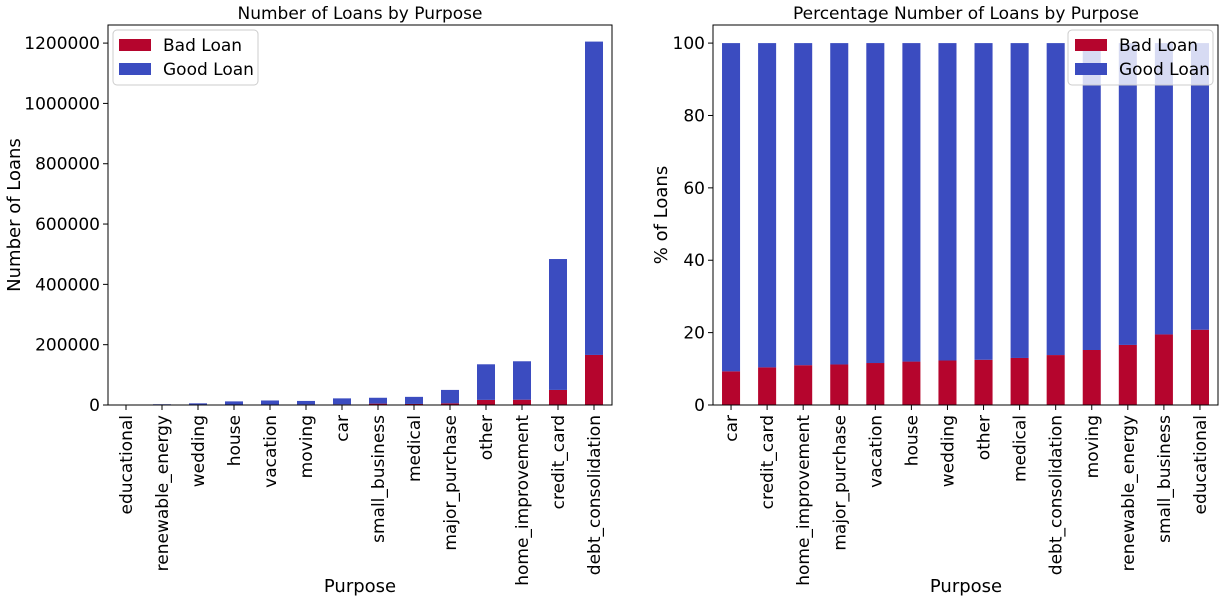 The height and width of the screenshot is (600, 1230). Describe the element at coordinates (803, 204) in the screenshot. I see `bar-good-home_improvement` at that location.